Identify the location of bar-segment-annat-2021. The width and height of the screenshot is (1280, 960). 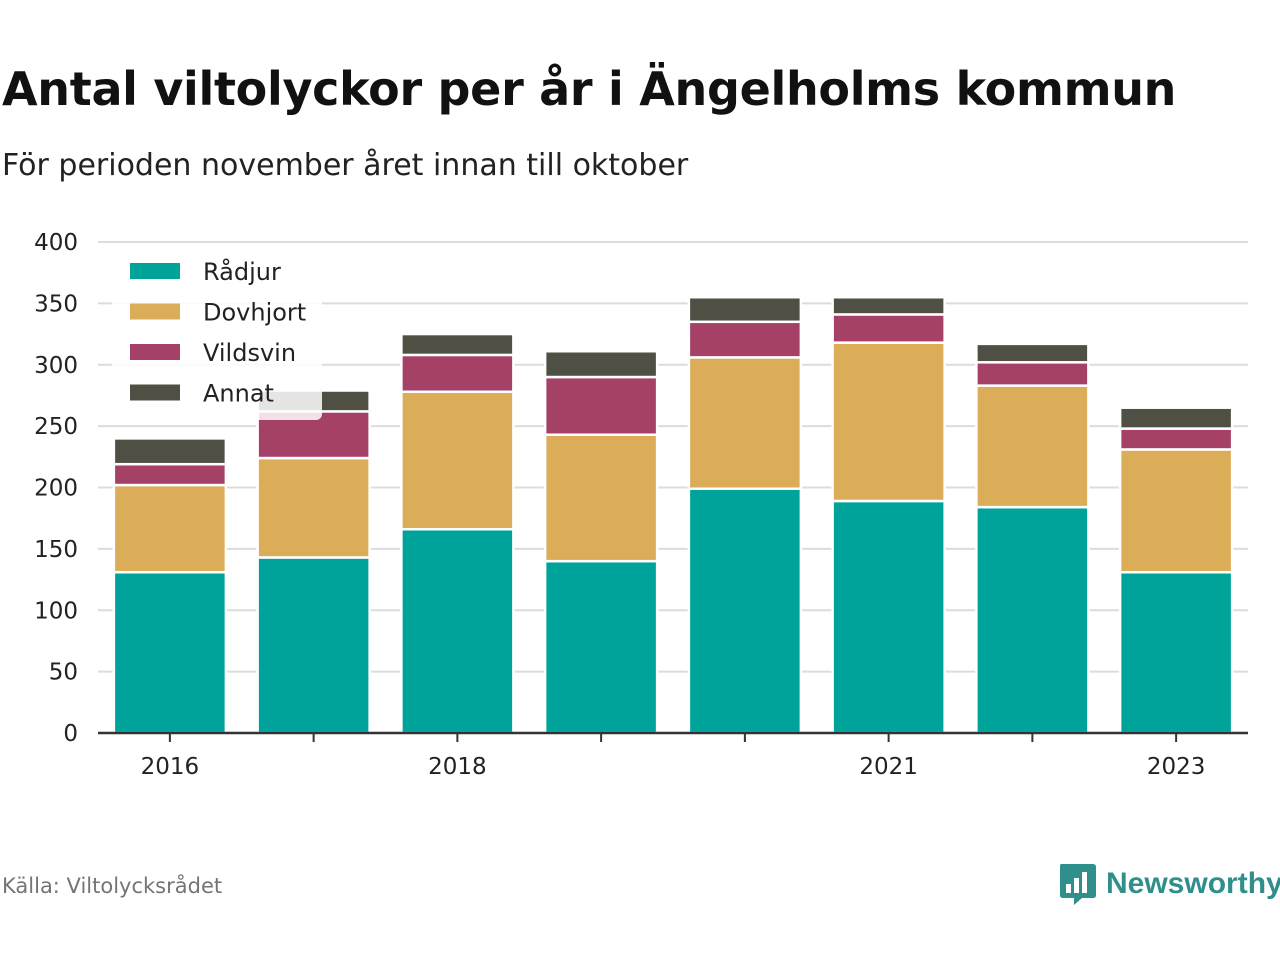
(888, 305).